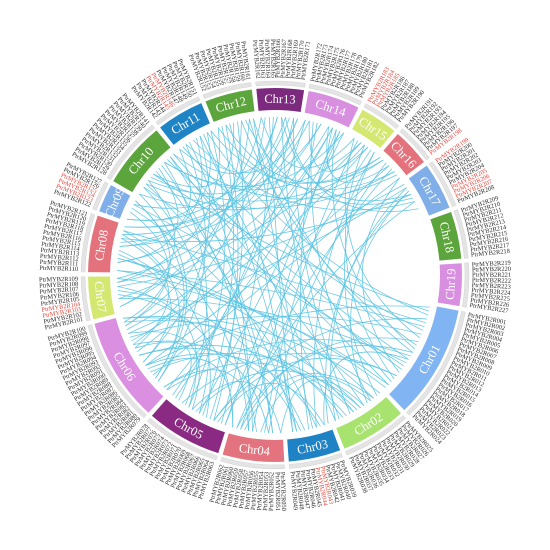  Describe the element at coordinates (60, 302) in the screenshot. I see `gene-label: PtrMYB2R105` at that location.